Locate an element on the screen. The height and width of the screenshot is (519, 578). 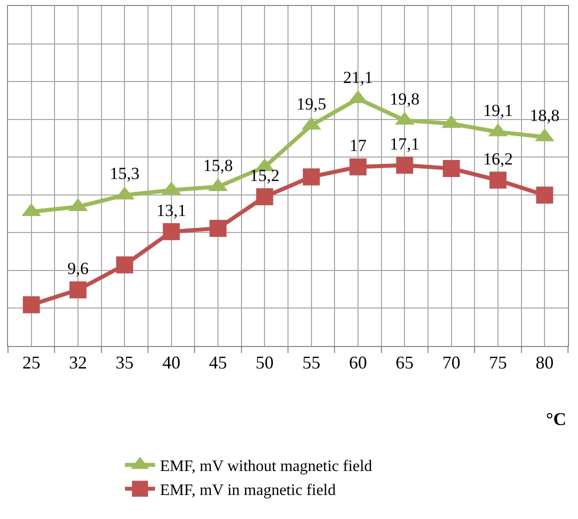
x-tick-label: 50 is located at coordinates (265, 362).